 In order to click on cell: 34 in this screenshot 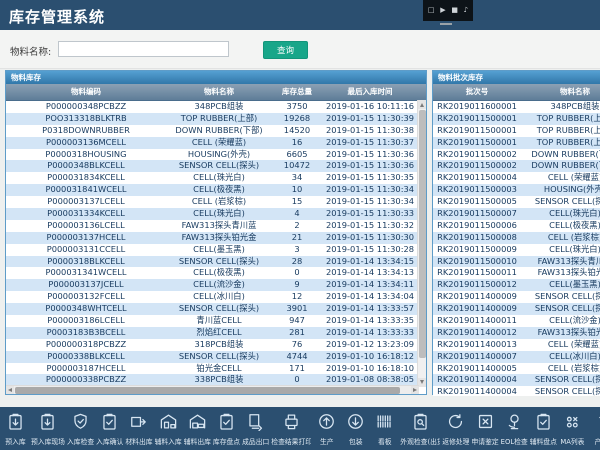, I will do `click(297, 177)`.